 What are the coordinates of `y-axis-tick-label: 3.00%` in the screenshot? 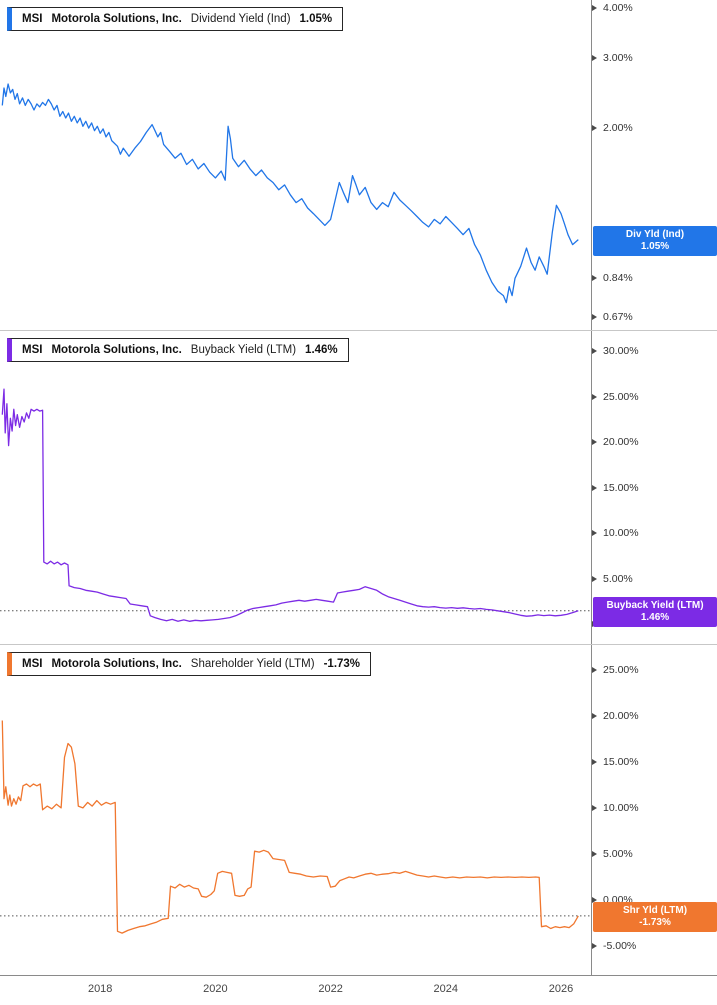 It's located at (618, 57).